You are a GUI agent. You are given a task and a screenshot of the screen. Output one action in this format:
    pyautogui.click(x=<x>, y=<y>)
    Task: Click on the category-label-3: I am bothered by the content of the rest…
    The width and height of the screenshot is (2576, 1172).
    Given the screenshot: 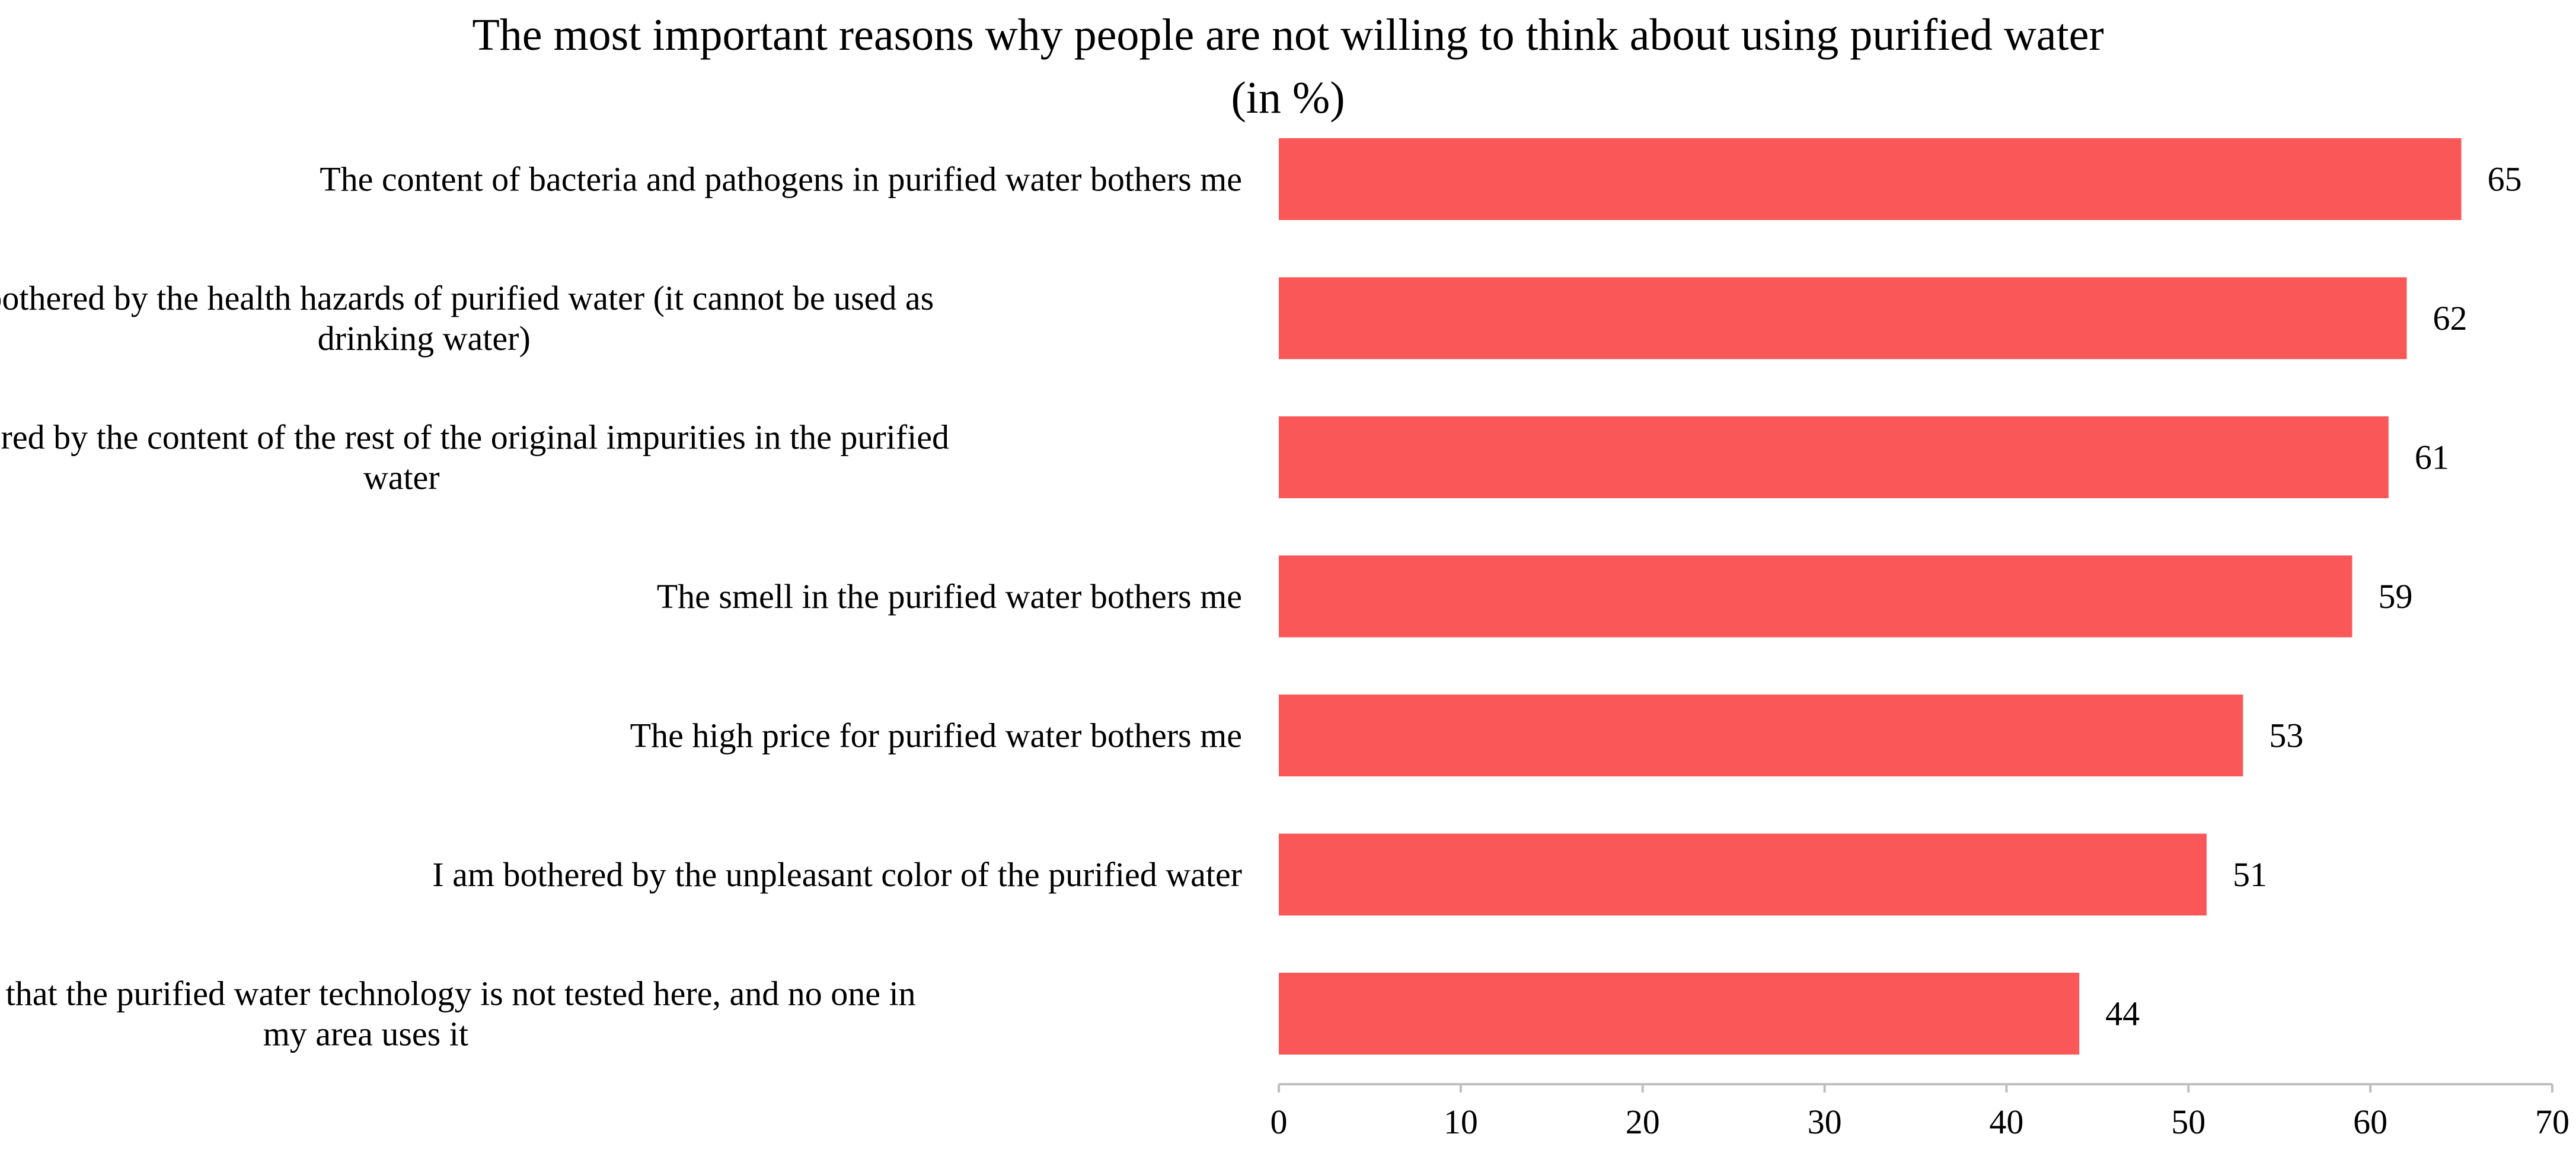 What is the action you would take?
    pyautogui.click(x=474, y=457)
    